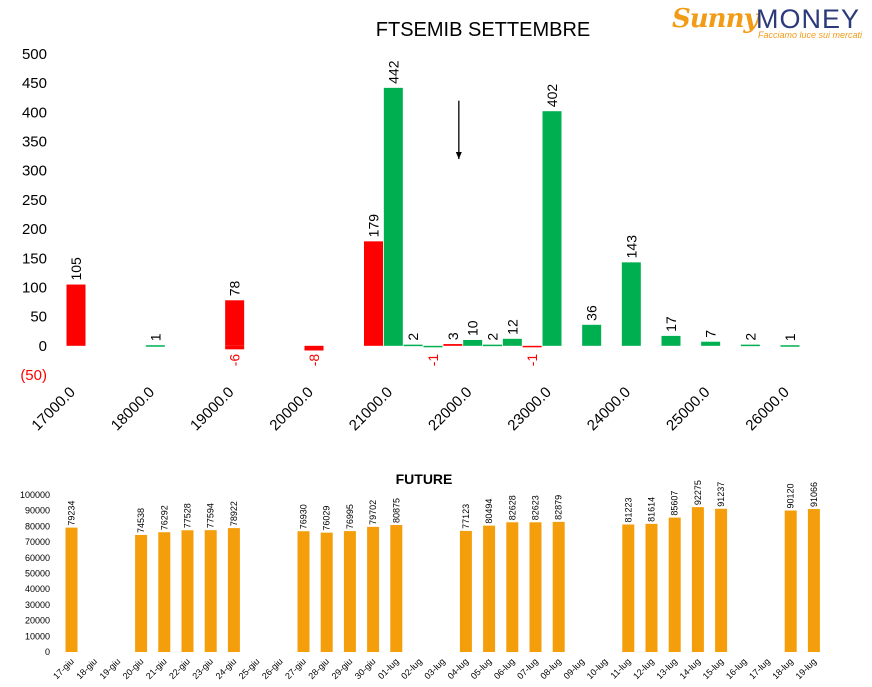 The image size is (872, 687). Describe the element at coordinates (133, 409) in the screenshot. I see `x-tick-label: 18000.0` at that location.